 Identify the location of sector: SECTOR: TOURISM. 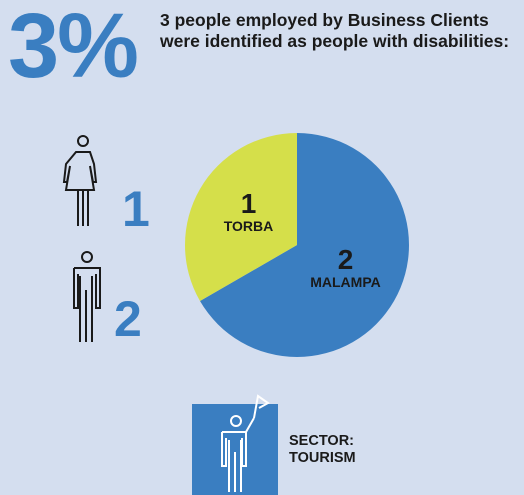
(322, 450).